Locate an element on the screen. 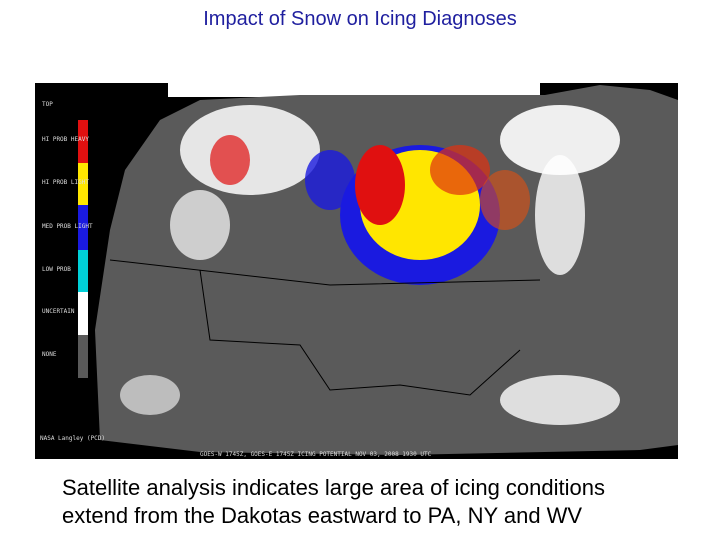 The width and height of the screenshot is (720, 540). legend-label: TOP is located at coordinates (47, 104).